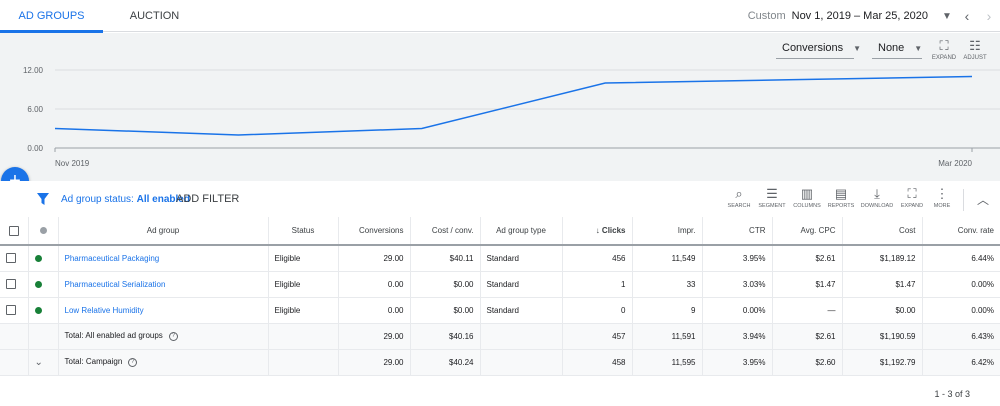 The height and width of the screenshot is (406, 1000). Describe the element at coordinates (521, 231) in the screenshot. I see `col-header-ad-group-type: Ad group type` at that location.